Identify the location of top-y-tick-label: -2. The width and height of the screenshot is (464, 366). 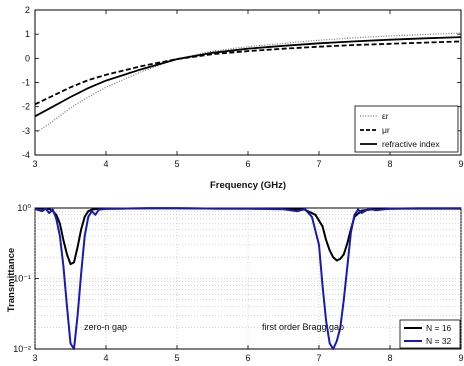
(26, 107).